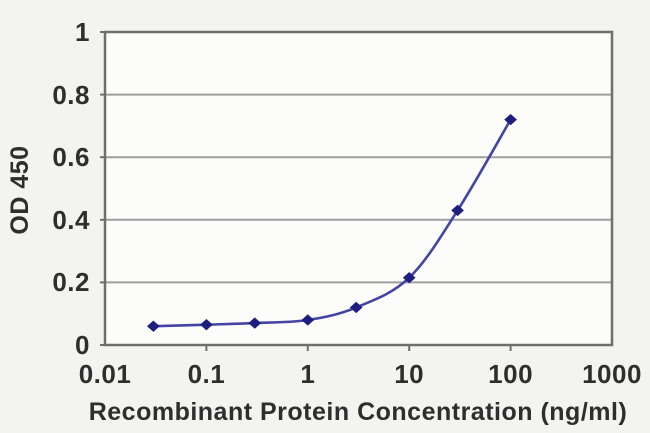  Describe the element at coordinates (71, 94) in the screenshot. I see `y-tick-label: 0.8` at that location.